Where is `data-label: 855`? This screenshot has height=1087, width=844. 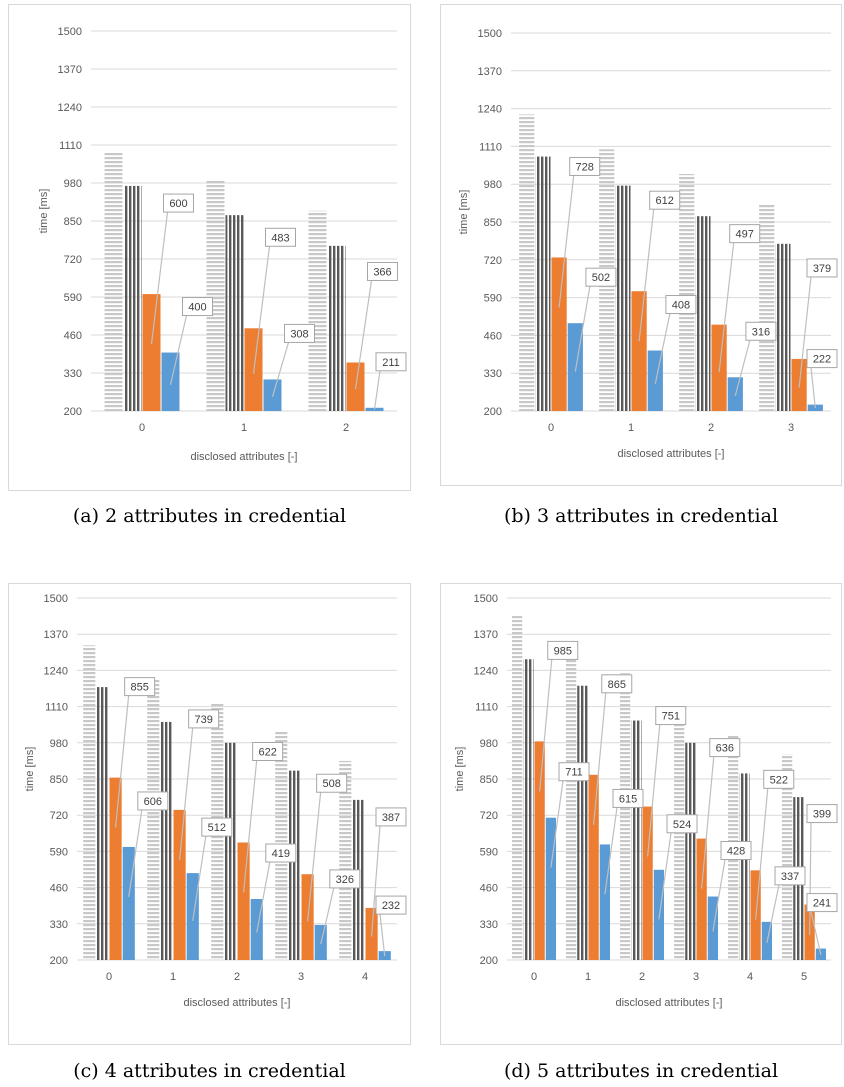
data-label: 855 is located at coordinates (139, 688).